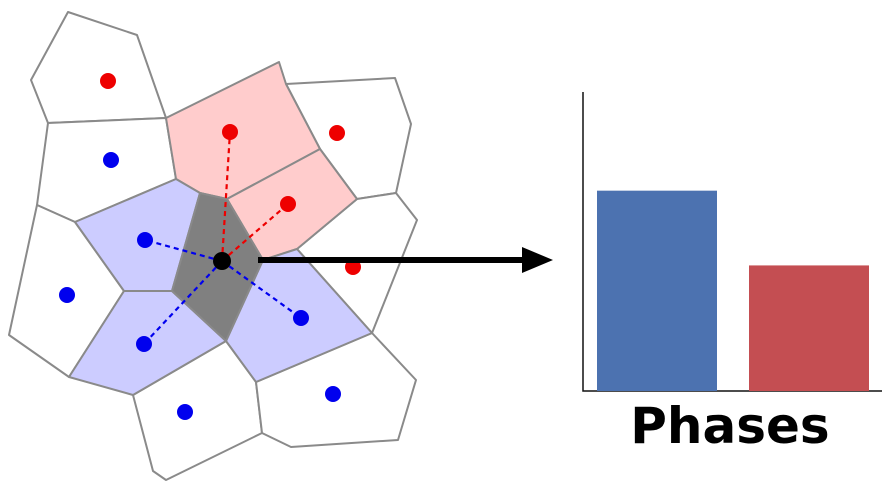 The height and width of the screenshot is (489, 888). I want to click on arrow-head, so click(537, 260).